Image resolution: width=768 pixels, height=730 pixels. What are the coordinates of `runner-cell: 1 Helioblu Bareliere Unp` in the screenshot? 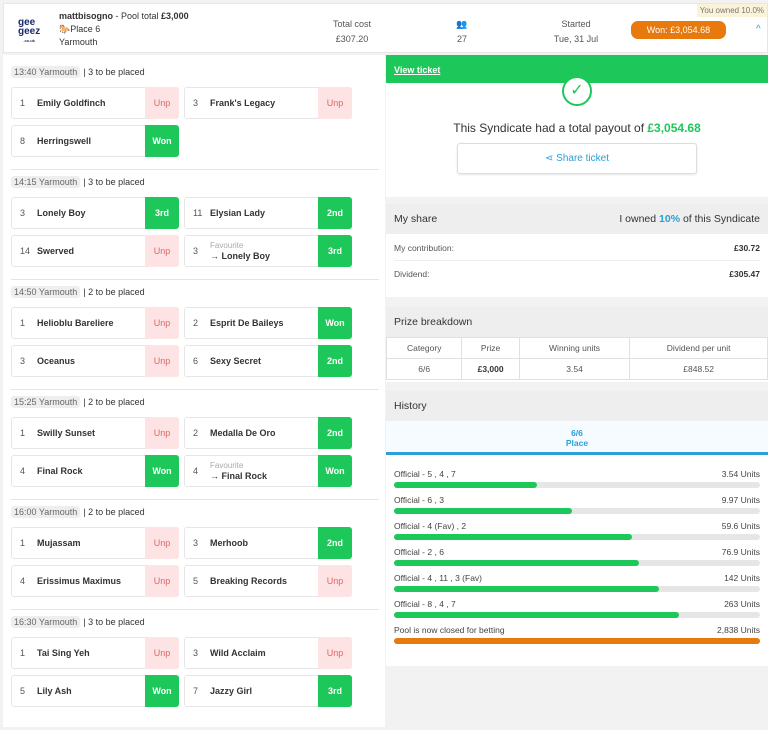 It's located at (95, 322).